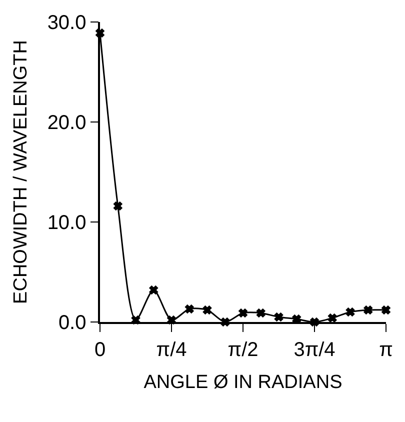  What do you see at coordinates (100, 349) in the screenshot?
I see `x-tick-label: 0` at bounding box center [100, 349].